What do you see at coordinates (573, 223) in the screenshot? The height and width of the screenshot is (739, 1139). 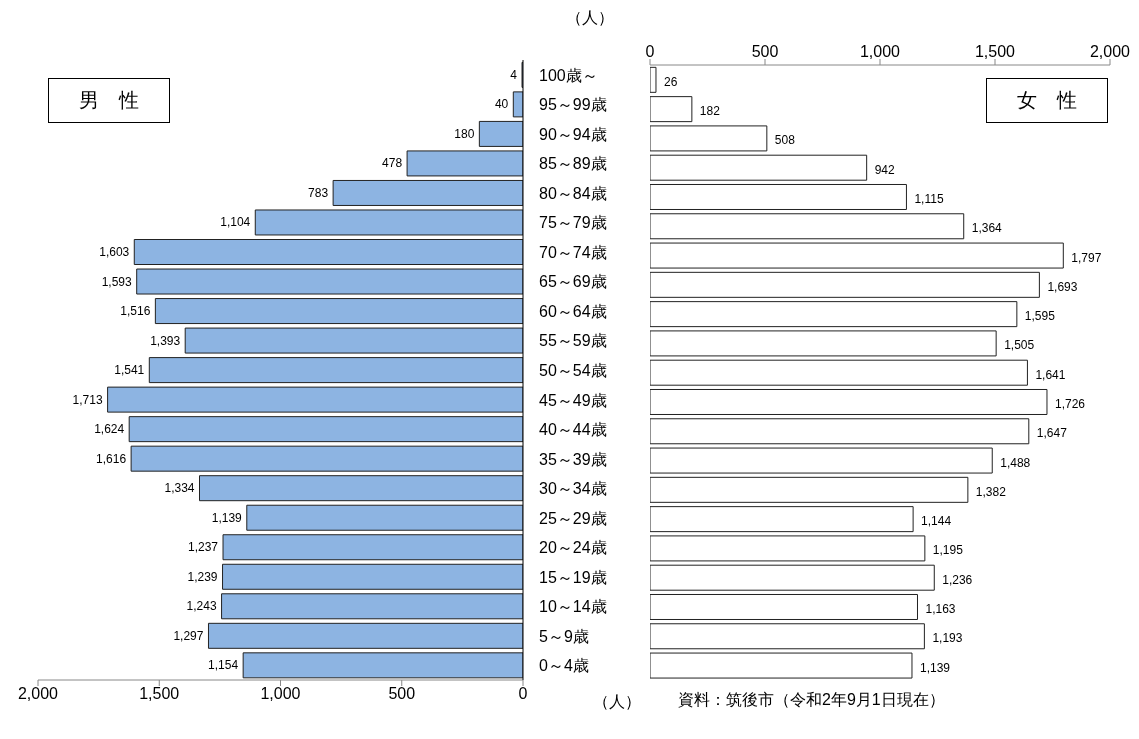 I see `y-tick-label: 75～79歳` at bounding box center [573, 223].